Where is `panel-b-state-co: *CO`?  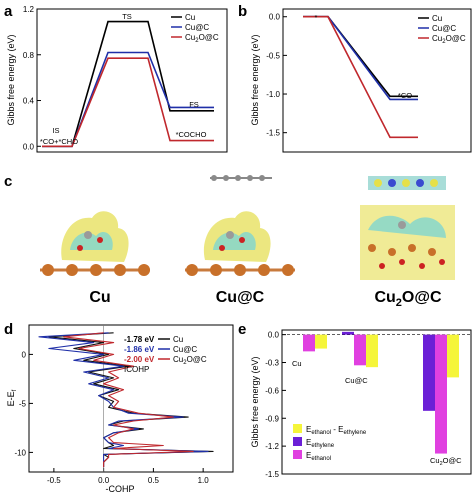 panel-b-state-co: *CO is located at coordinates (405, 95).